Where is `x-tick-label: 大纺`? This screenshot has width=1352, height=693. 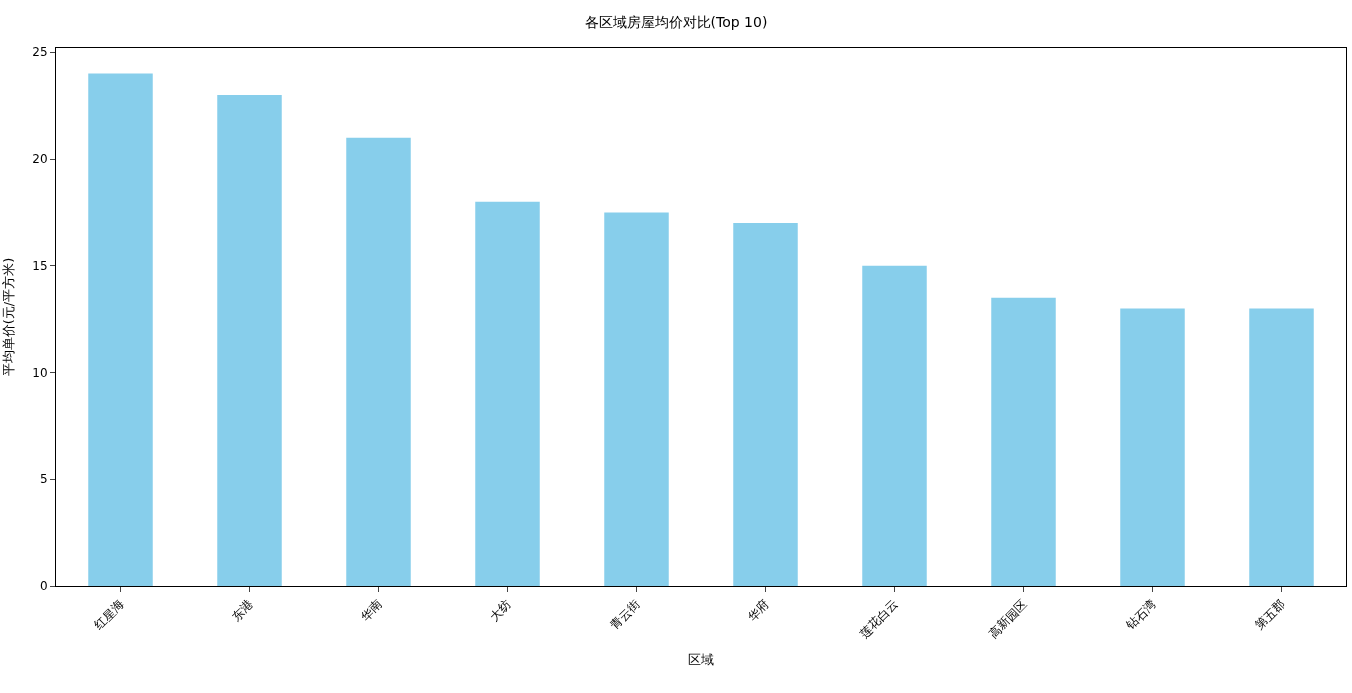 x-tick-label: 大纺 is located at coordinates (500, 610).